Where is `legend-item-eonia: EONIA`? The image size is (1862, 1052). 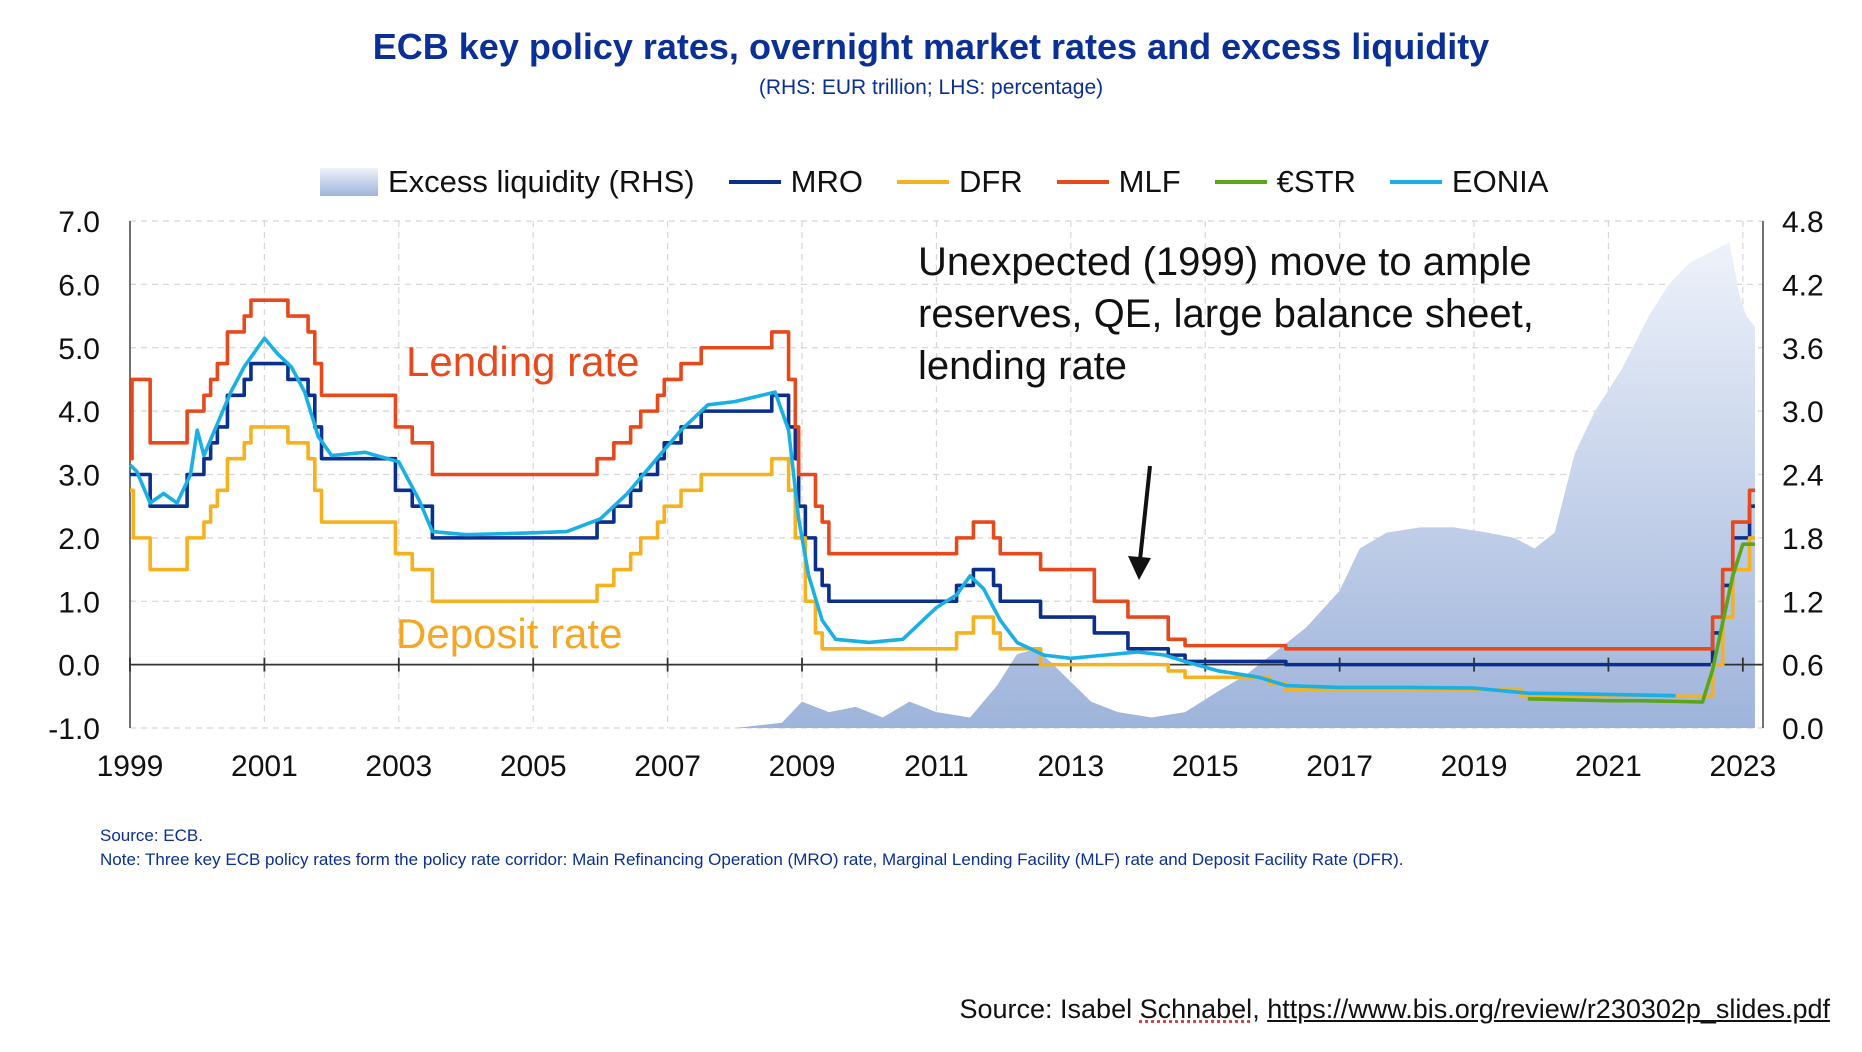
legend-item-eonia: EONIA is located at coordinates (1469, 182).